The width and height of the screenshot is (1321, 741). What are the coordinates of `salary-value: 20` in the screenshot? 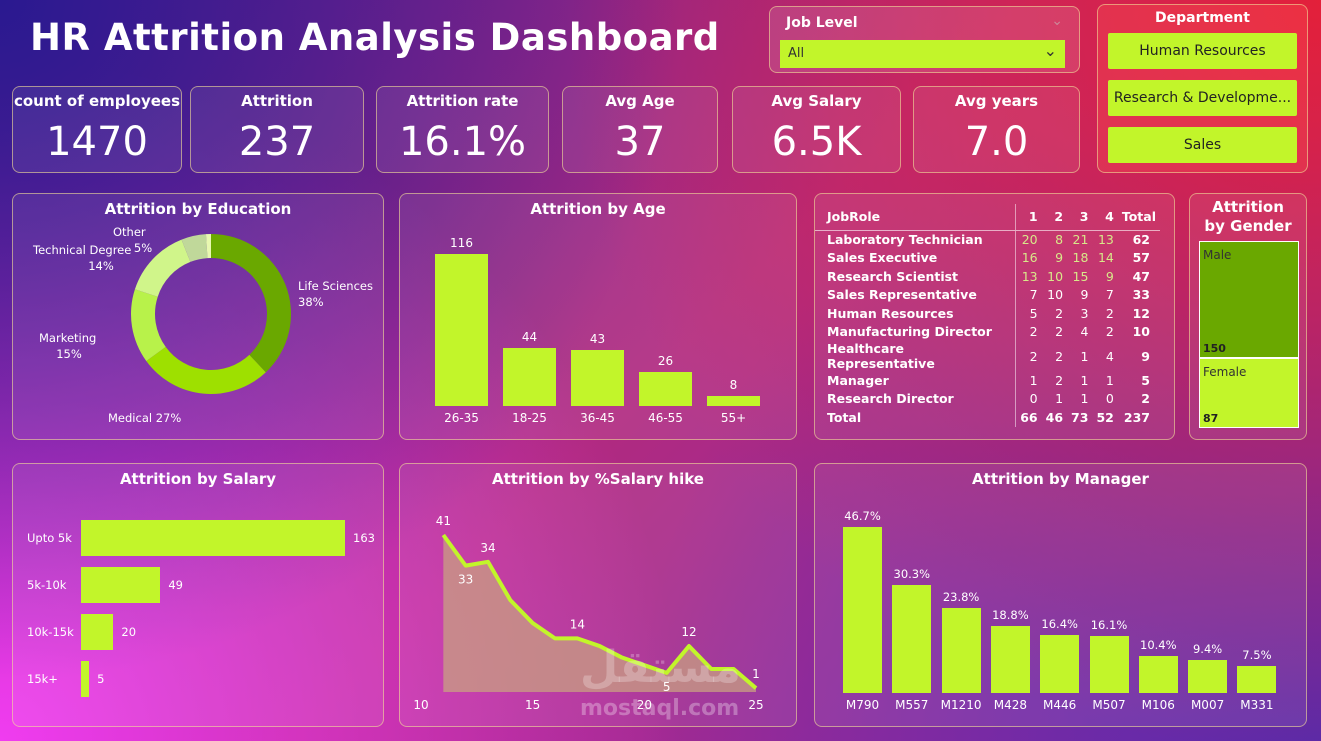 It's located at (129, 632).